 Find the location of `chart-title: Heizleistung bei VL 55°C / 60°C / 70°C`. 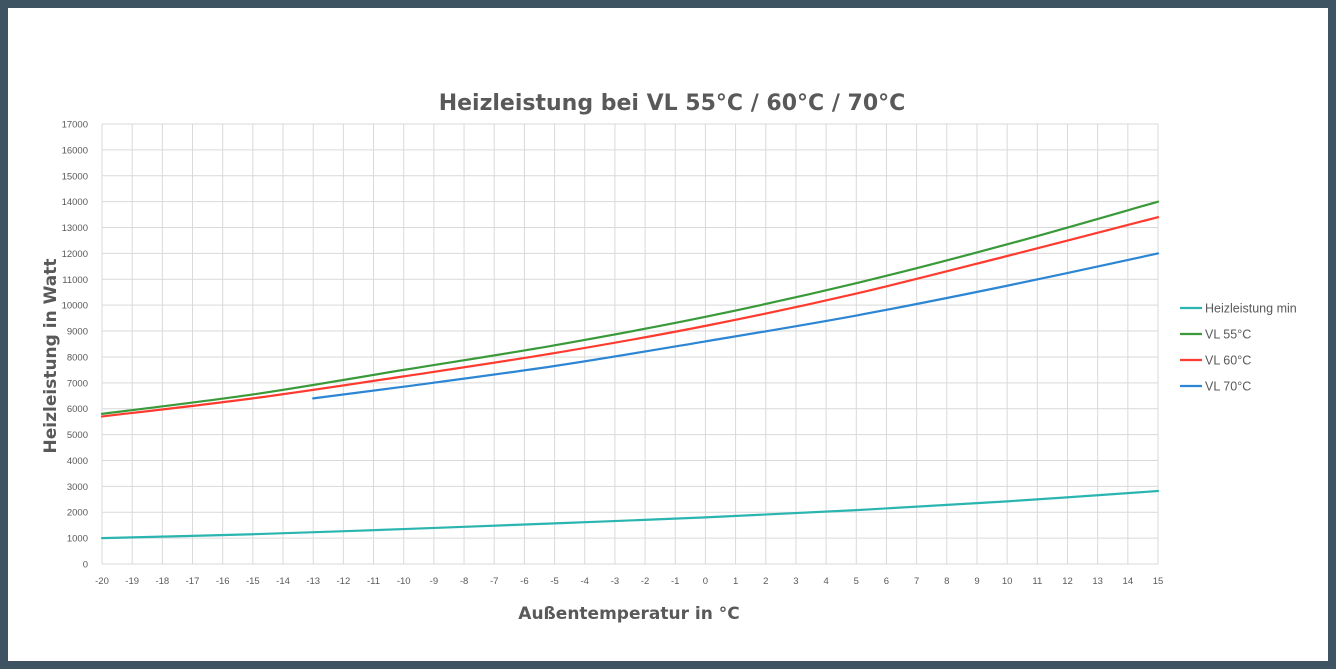

chart-title: Heizleistung bei VL 55°C / 60°C / 70°C is located at coordinates (672, 103).